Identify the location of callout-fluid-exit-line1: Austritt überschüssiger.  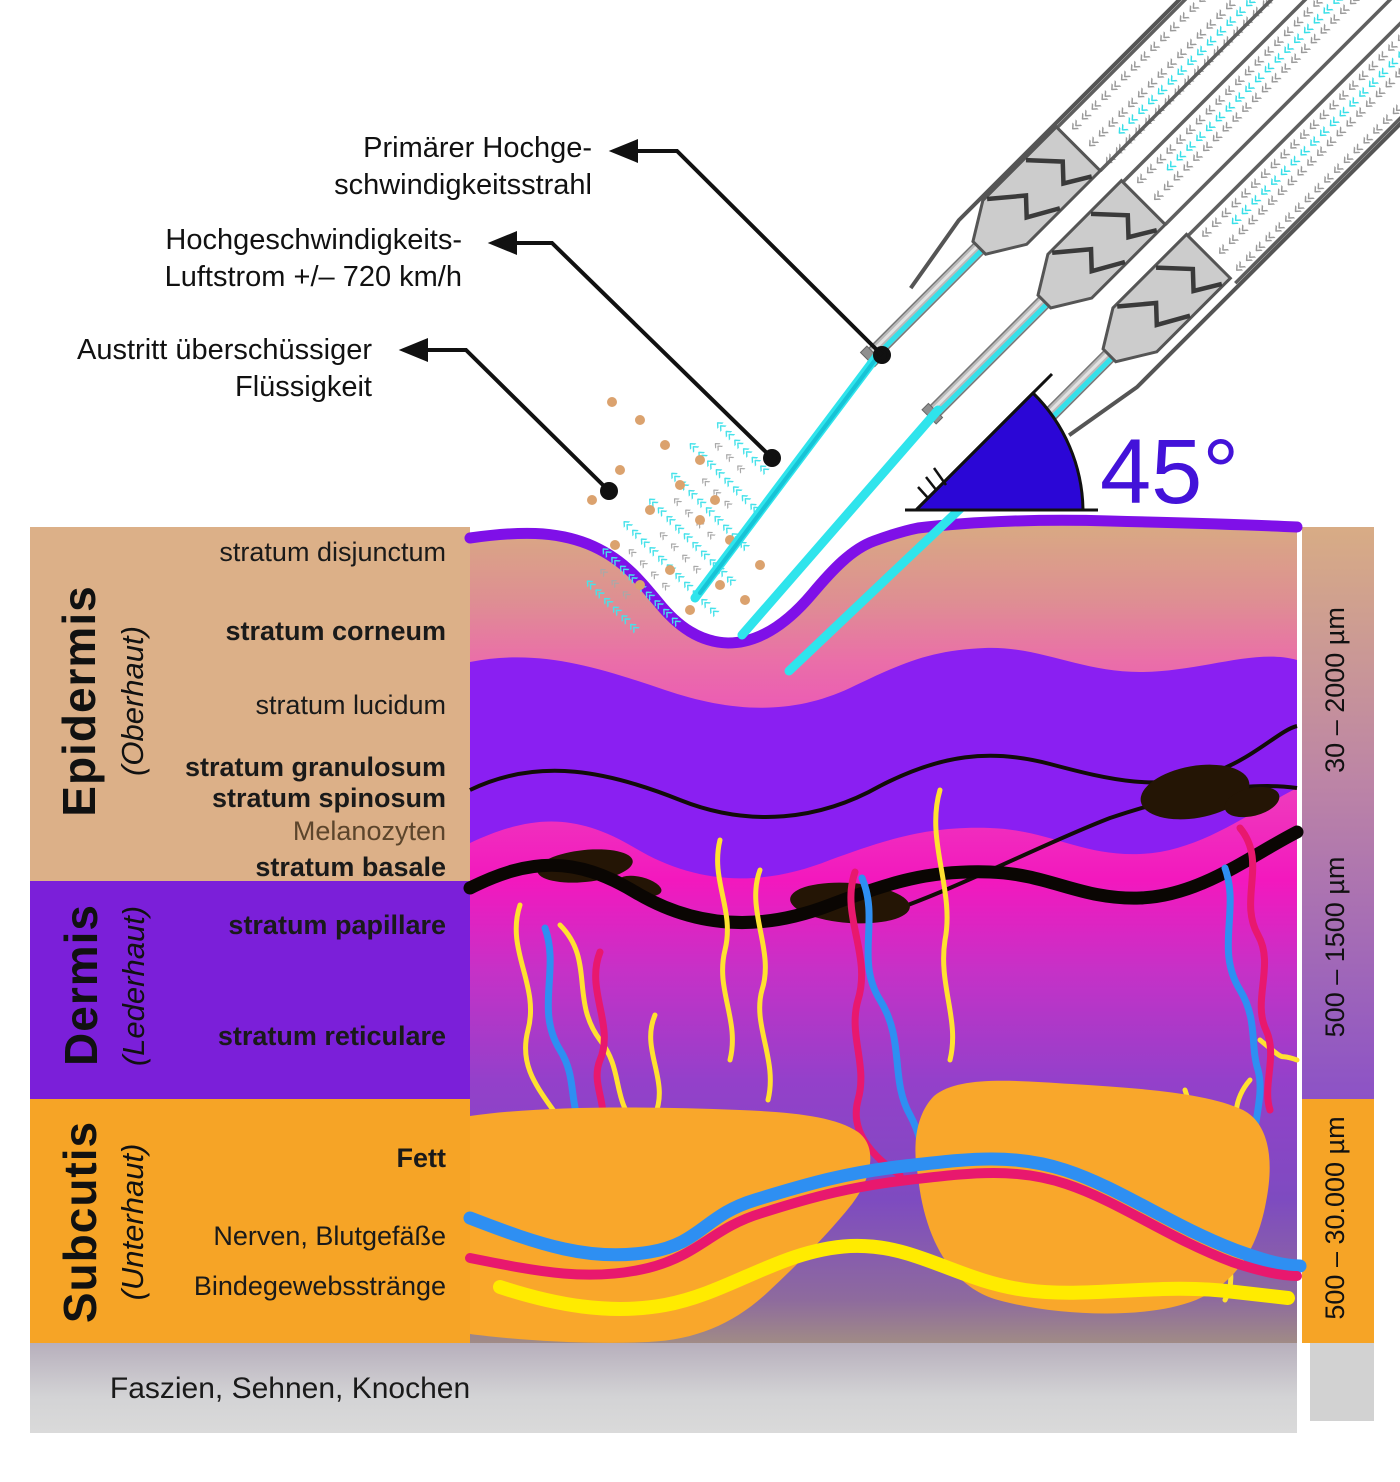
(224, 350).